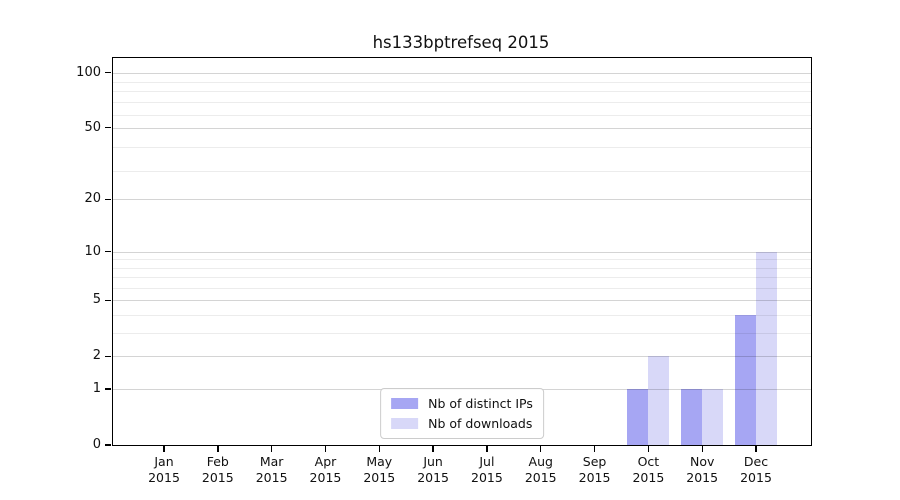 Image resolution: width=900 pixels, height=500 pixels. I want to click on x-tick-label-oct: Oct 2015, so click(648, 469).